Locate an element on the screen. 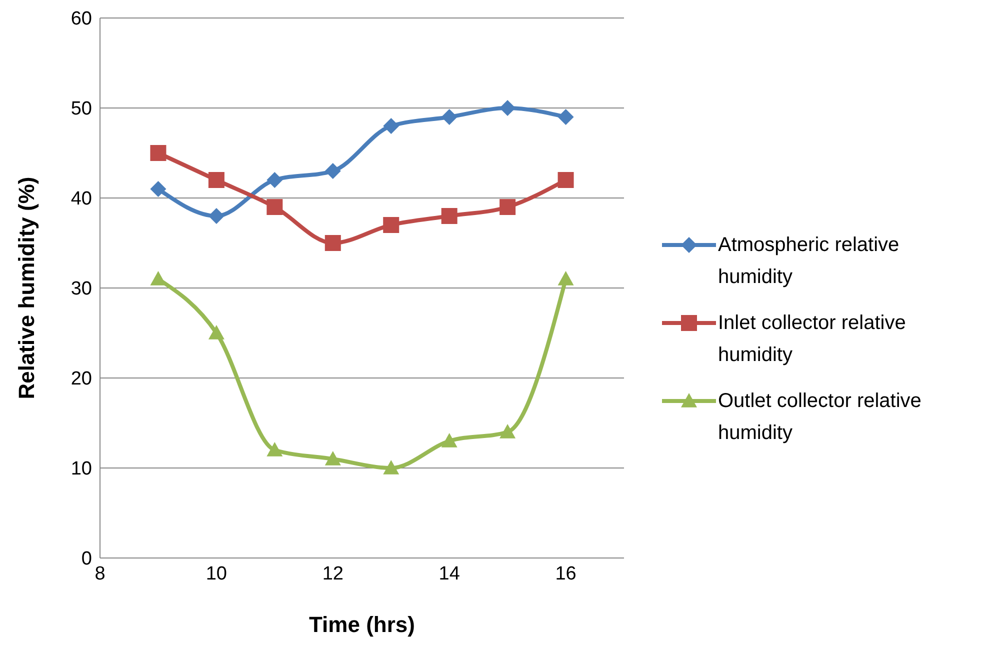  x-tick-label: 8 is located at coordinates (100, 573).